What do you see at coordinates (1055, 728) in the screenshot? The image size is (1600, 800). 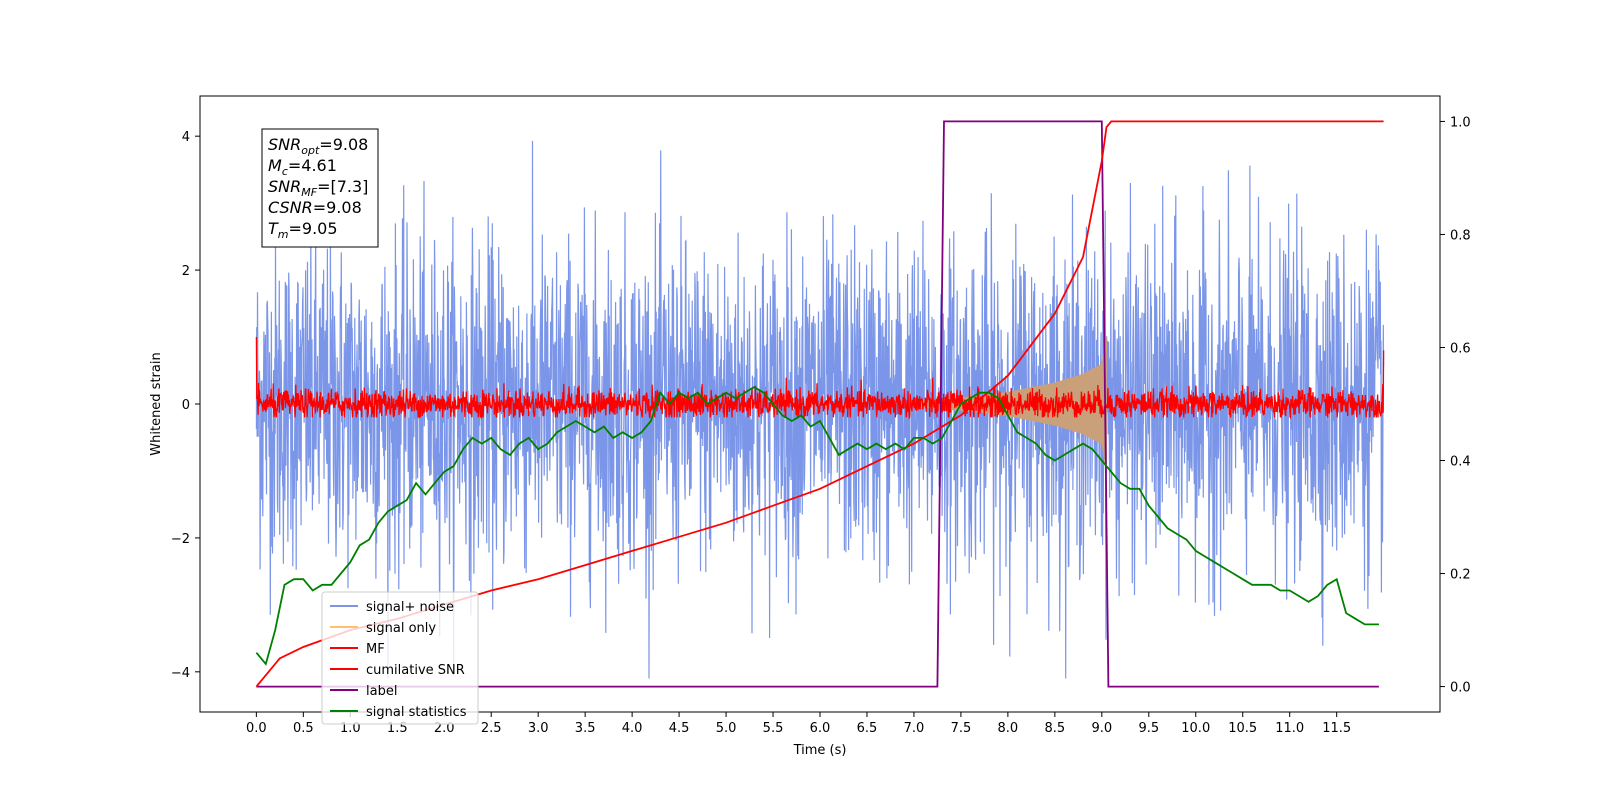 I see `x-tick-label: 8.5` at bounding box center [1055, 728].